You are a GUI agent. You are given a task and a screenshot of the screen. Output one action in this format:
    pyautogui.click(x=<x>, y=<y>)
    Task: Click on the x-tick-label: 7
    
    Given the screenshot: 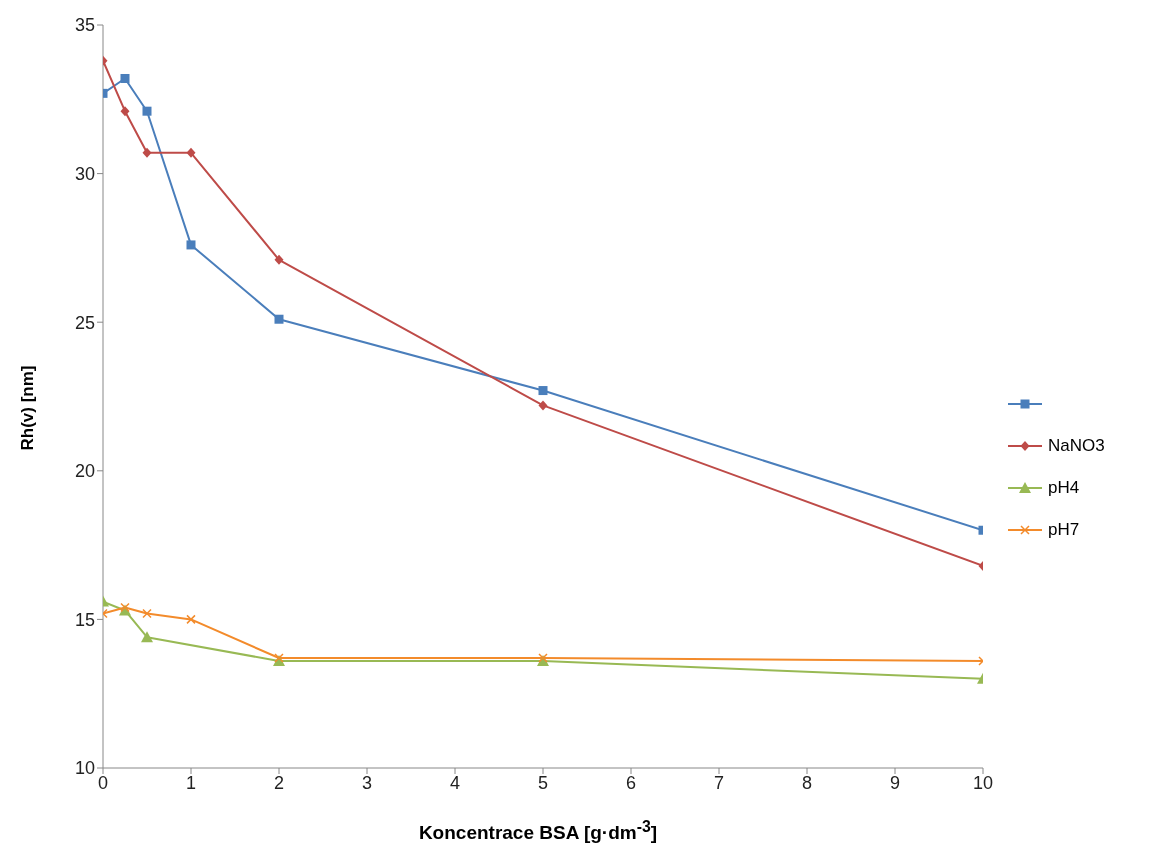 What is the action you would take?
    pyautogui.click(x=719, y=782)
    